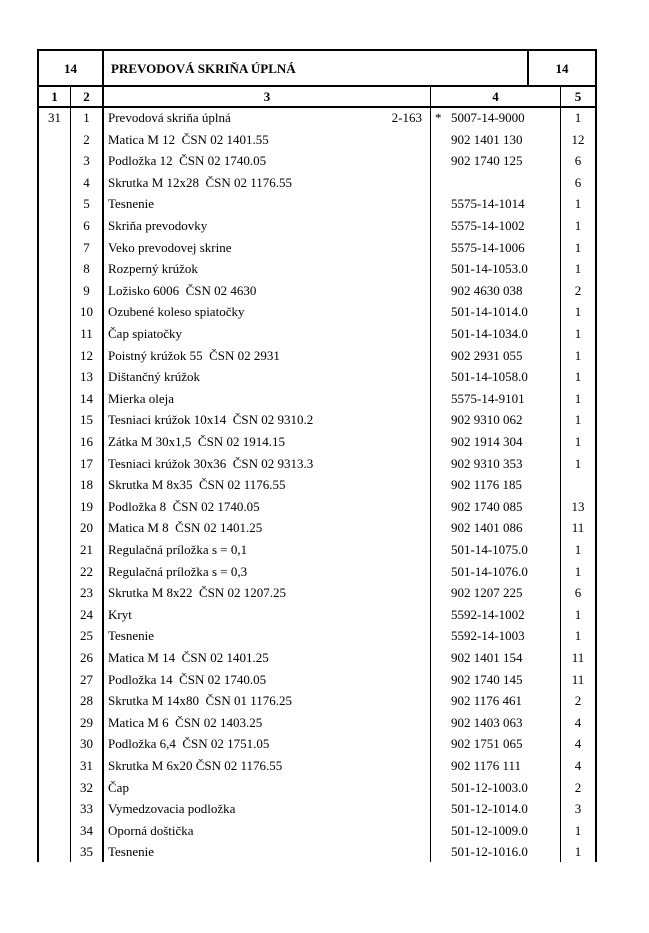  Describe the element at coordinates (86, 269) in the screenshot. I see `row-position: 8` at that location.